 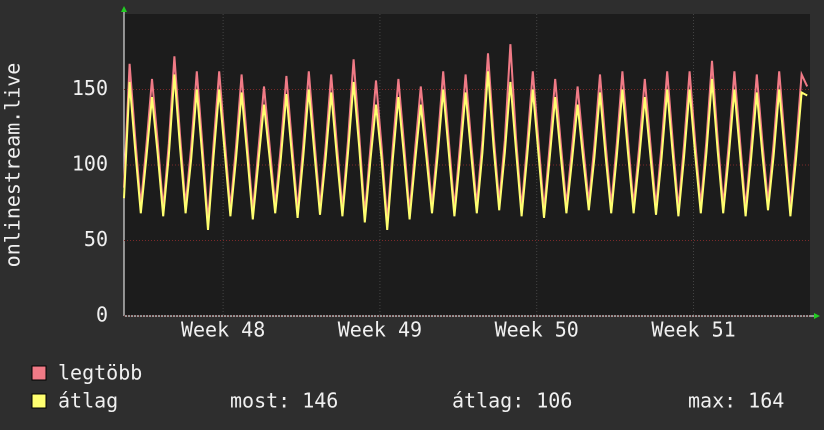 I want to click on stat-value: 106, so click(x=554, y=401).